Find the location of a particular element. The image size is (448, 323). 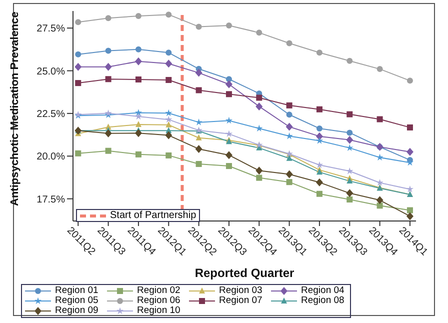

legend-label: Region 07 is located at coordinates (240, 300).